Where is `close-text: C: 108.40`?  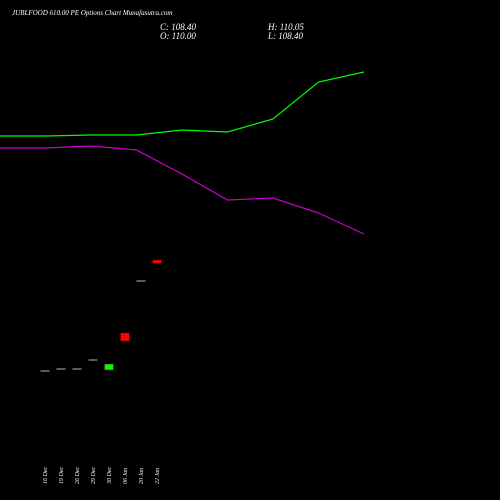 close-text: C: 108.40 is located at coordinates (178, 27).